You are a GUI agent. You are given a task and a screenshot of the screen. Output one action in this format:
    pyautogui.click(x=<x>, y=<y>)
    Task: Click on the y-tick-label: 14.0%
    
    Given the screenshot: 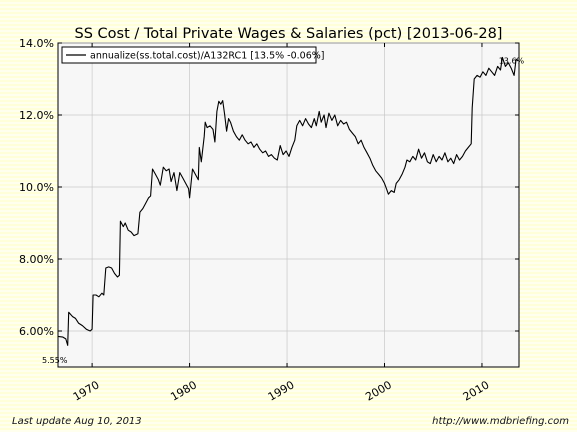 What is the action you would take?
    pyautogui.click(x=36, y=43)
    